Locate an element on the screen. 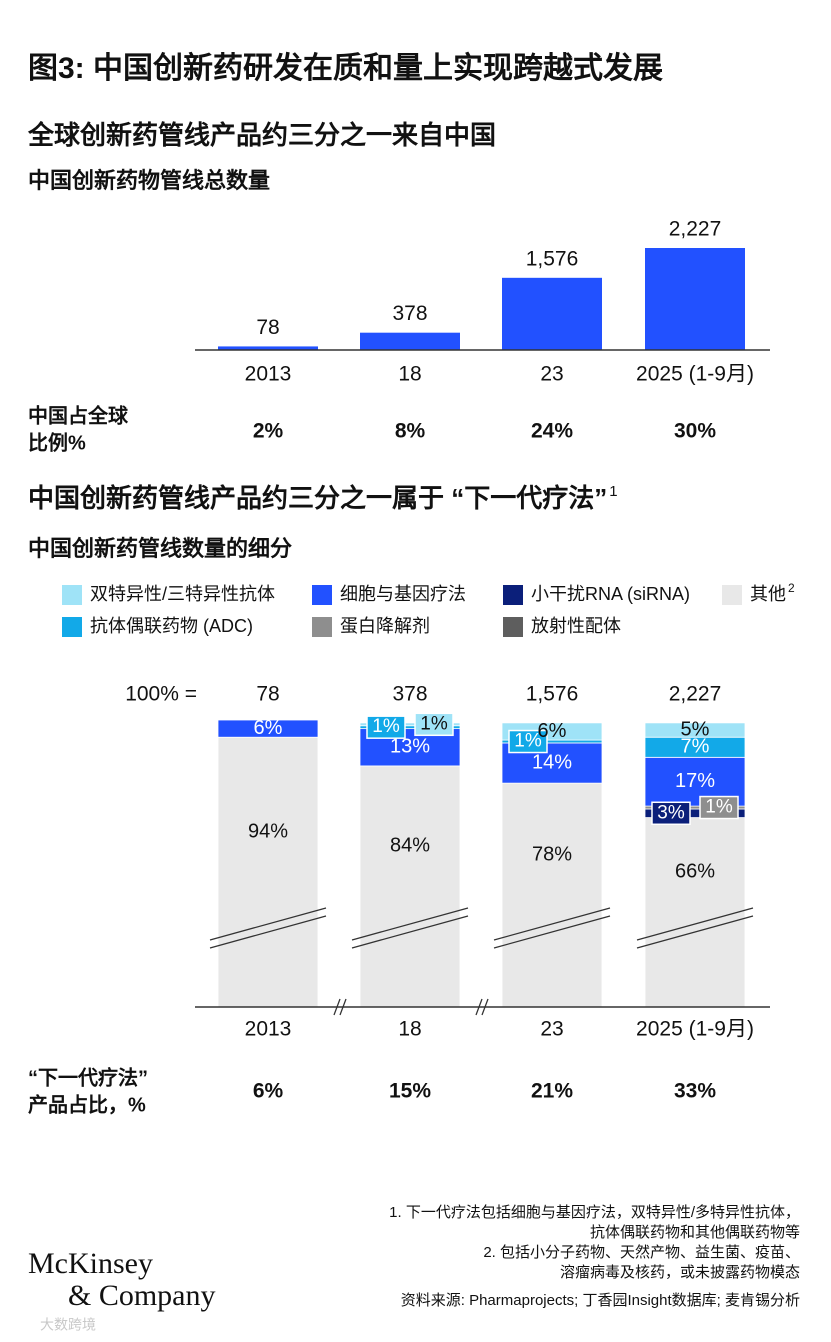 This screenshot has height=1342, width=831. footnote: 2. 包括小分子药物、天然产物、益生菌、疫苗、 is located at coordinates (641, 1252).